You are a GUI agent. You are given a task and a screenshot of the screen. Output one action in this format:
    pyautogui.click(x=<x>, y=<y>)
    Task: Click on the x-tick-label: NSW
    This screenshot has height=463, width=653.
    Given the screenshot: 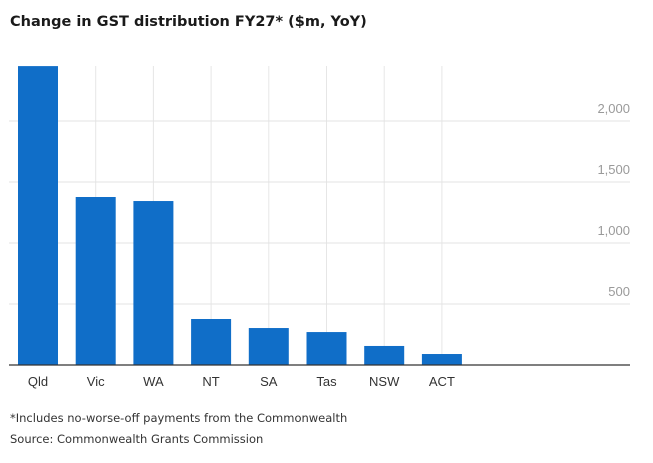 What is the action you would take?
    pyautogui.click(x=384, y=381)
    